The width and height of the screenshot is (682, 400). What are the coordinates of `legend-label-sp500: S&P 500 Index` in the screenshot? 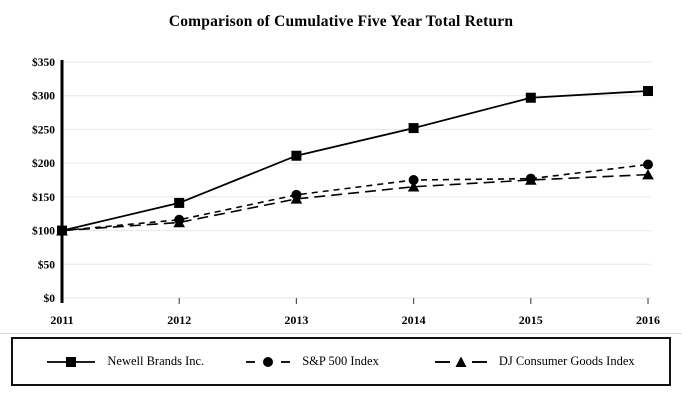 It's located at (340, 361).